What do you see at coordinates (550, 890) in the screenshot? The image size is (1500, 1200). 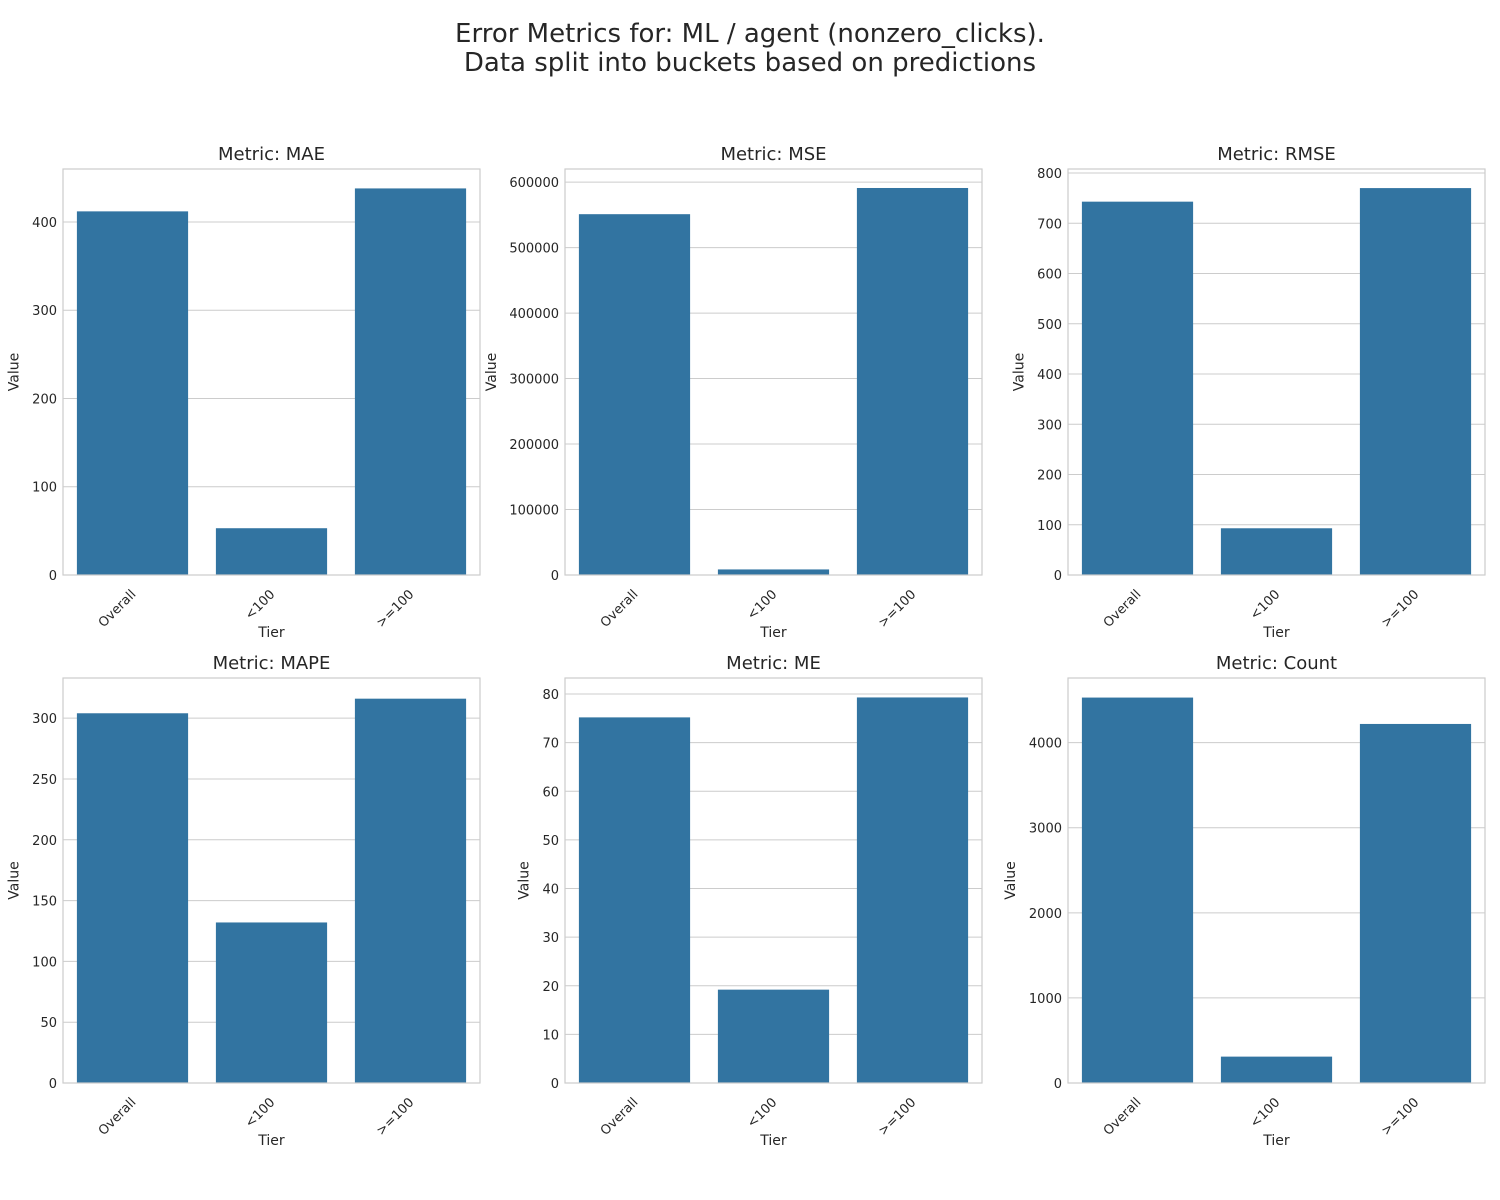 I see `y-tick-label: 40` at bounding box center [550, 890].